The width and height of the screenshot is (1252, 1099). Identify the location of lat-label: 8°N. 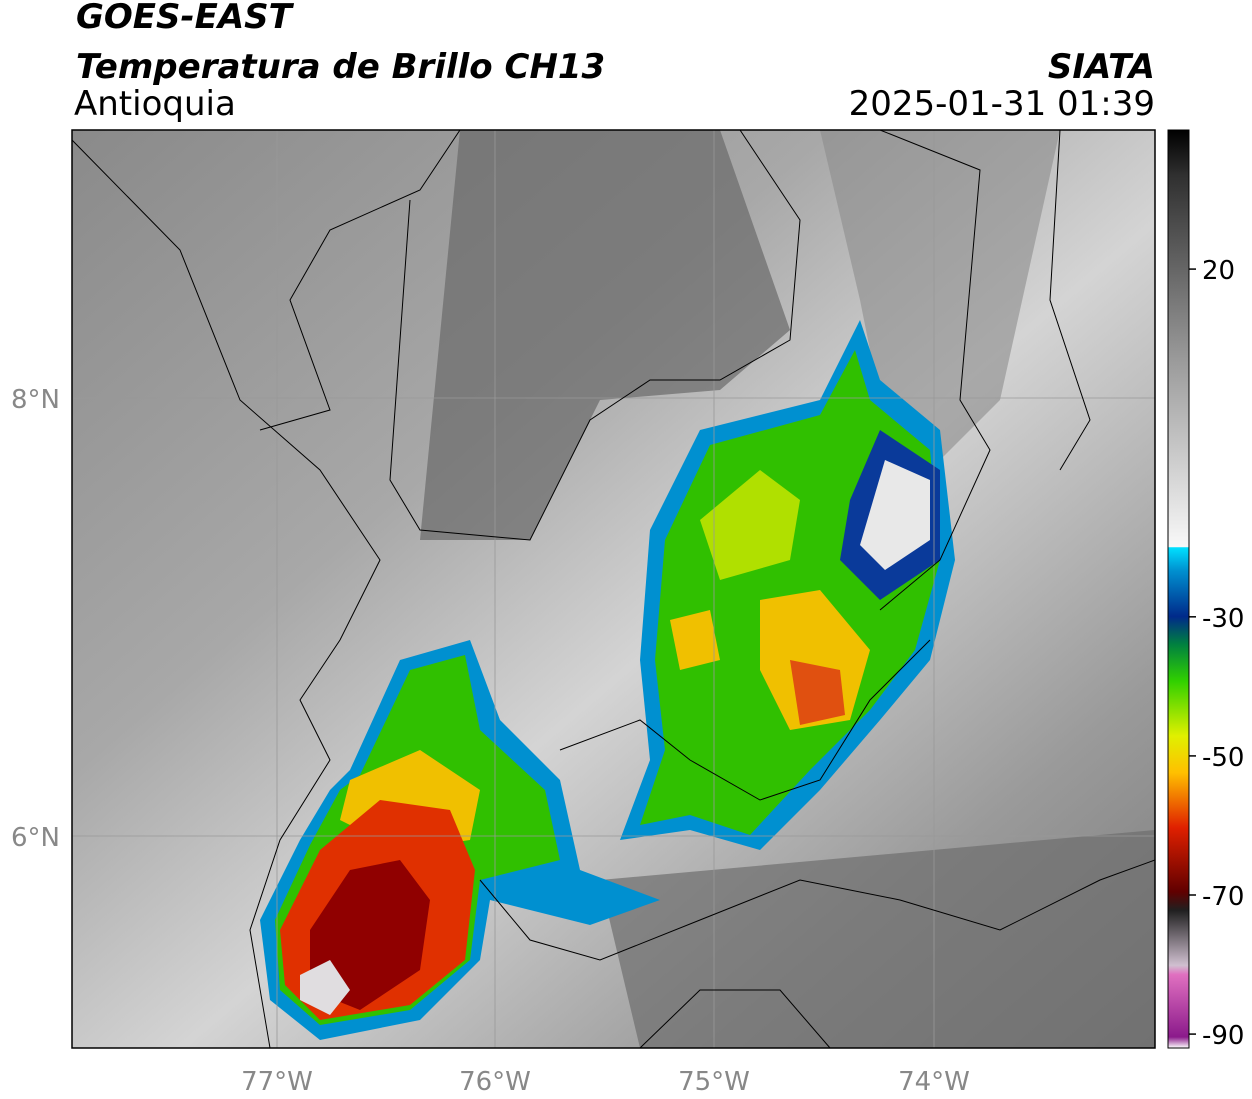
(35, 400).